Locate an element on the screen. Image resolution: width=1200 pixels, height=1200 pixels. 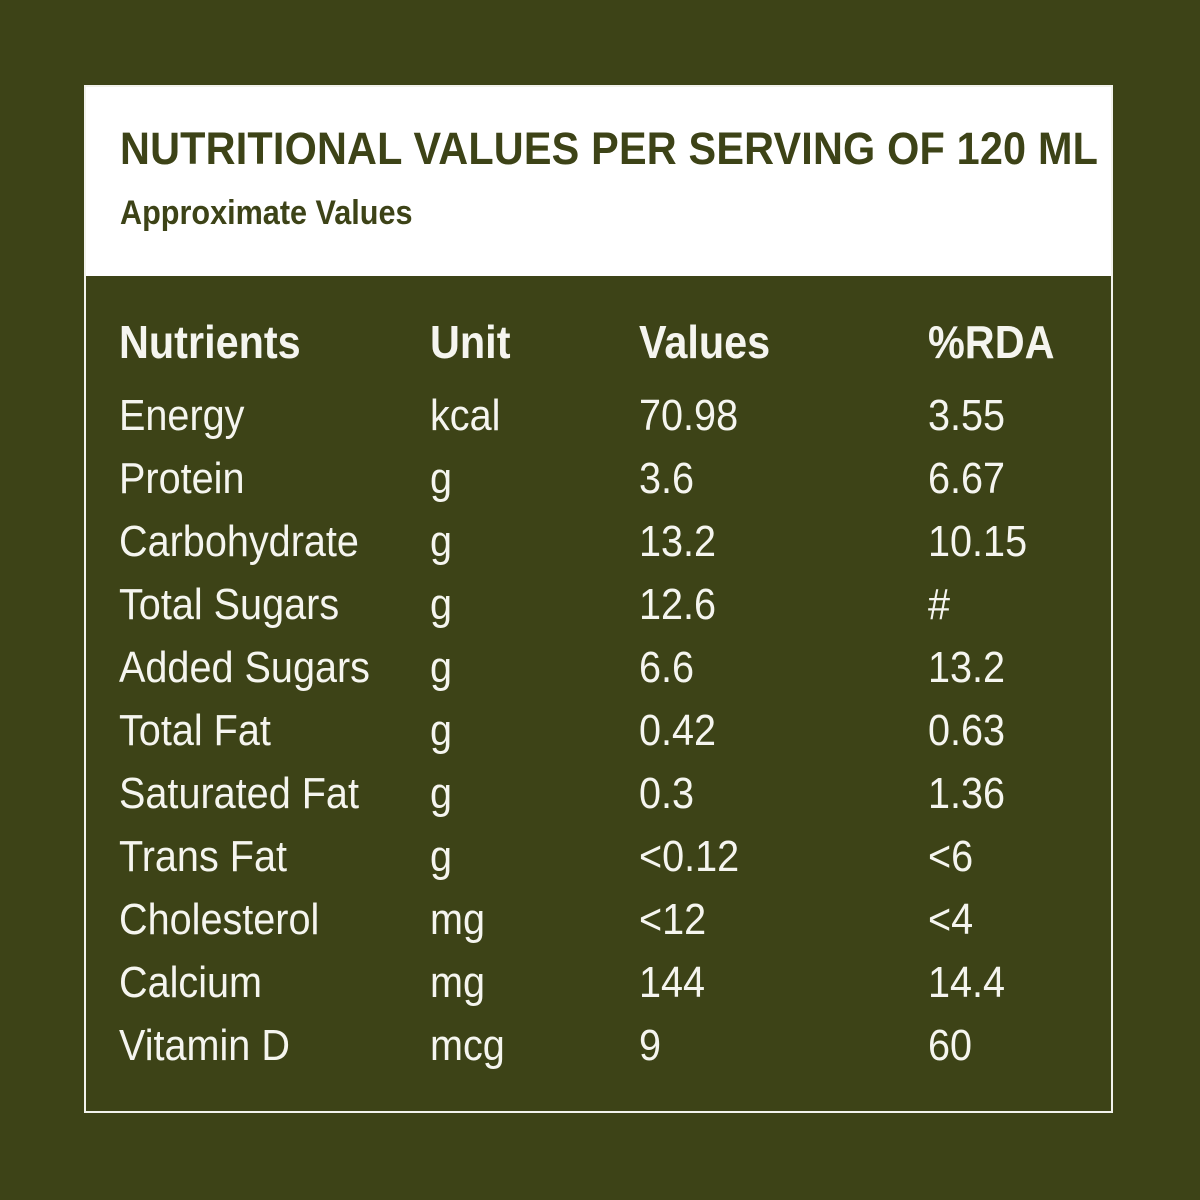
nutrient-value: 12.6 is located at coordinates (678, 604).